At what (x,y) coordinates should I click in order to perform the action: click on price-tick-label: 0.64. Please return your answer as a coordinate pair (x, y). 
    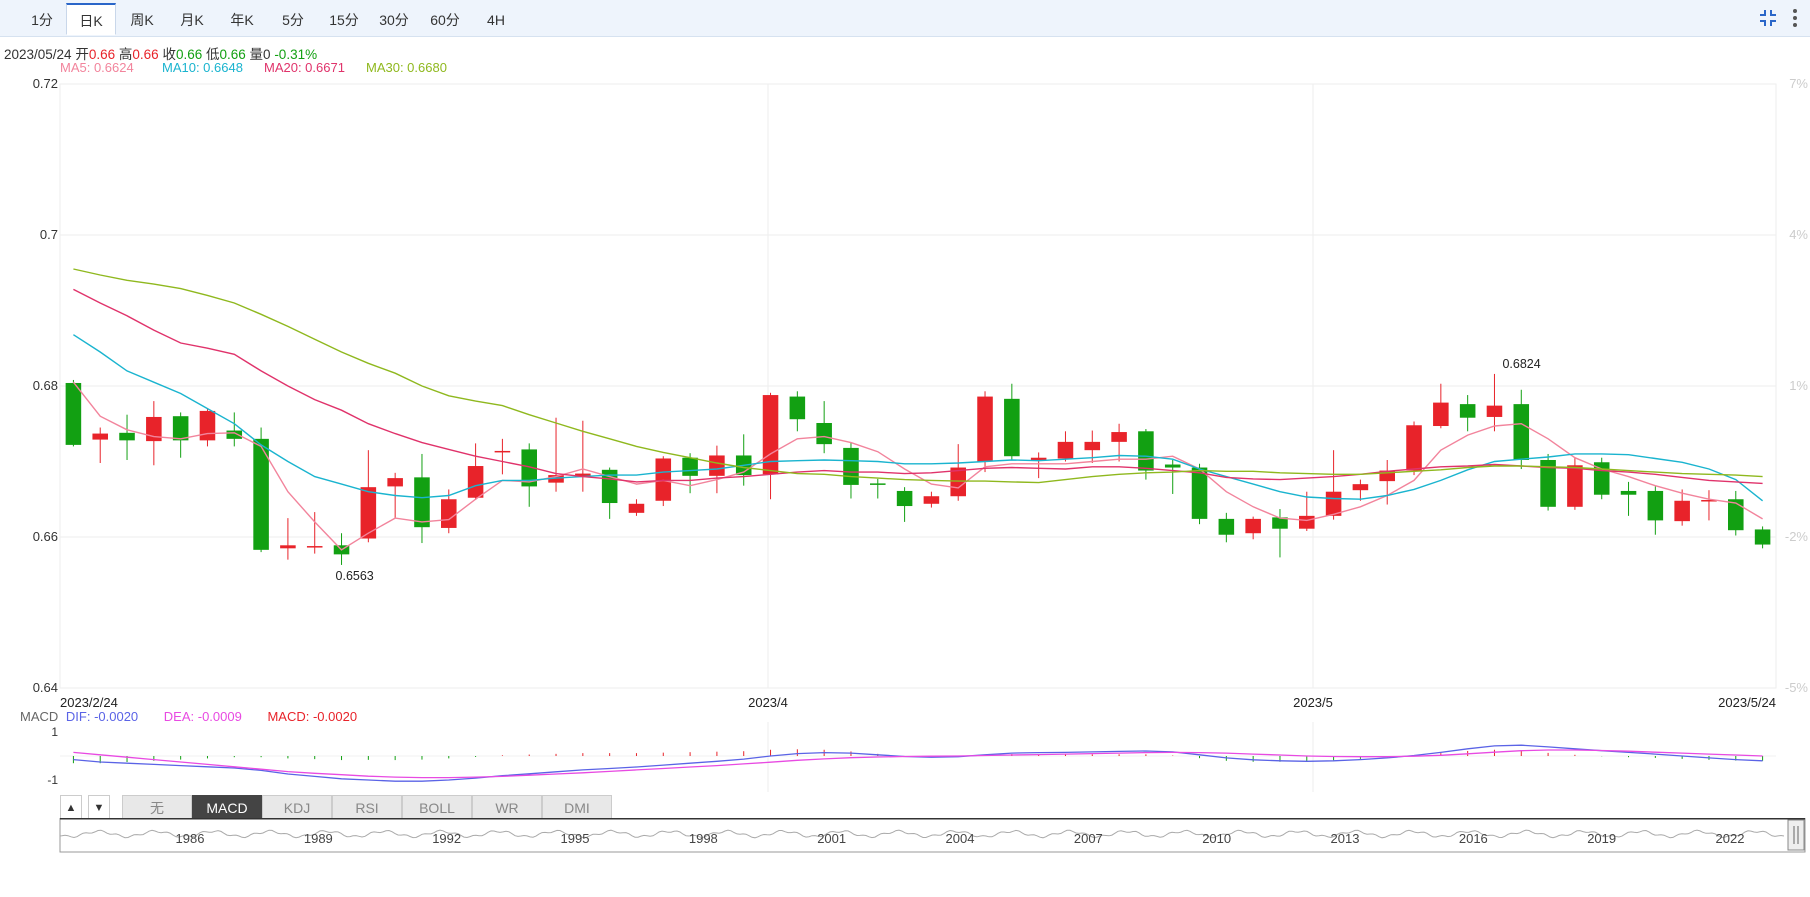
    Looking at the image, I should click on (45, 687).